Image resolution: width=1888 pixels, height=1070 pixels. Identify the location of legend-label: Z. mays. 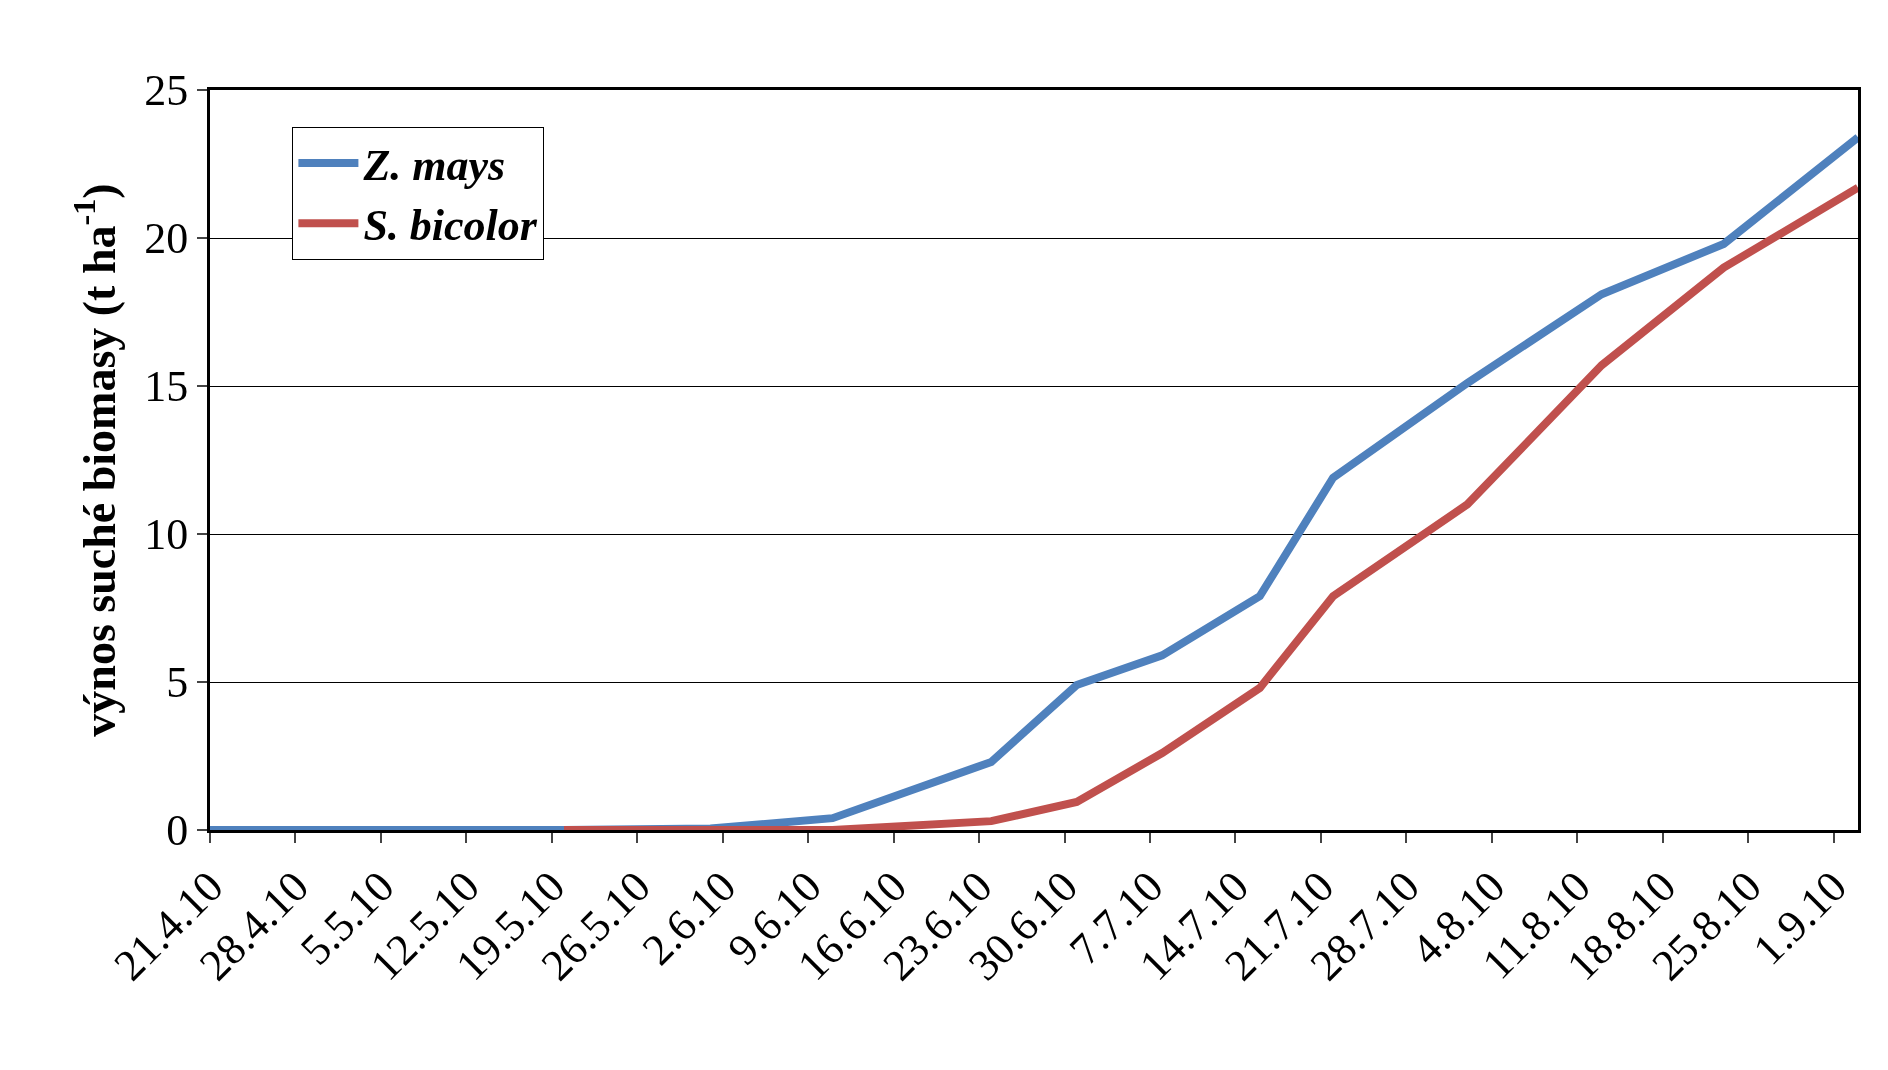
(434, 166).